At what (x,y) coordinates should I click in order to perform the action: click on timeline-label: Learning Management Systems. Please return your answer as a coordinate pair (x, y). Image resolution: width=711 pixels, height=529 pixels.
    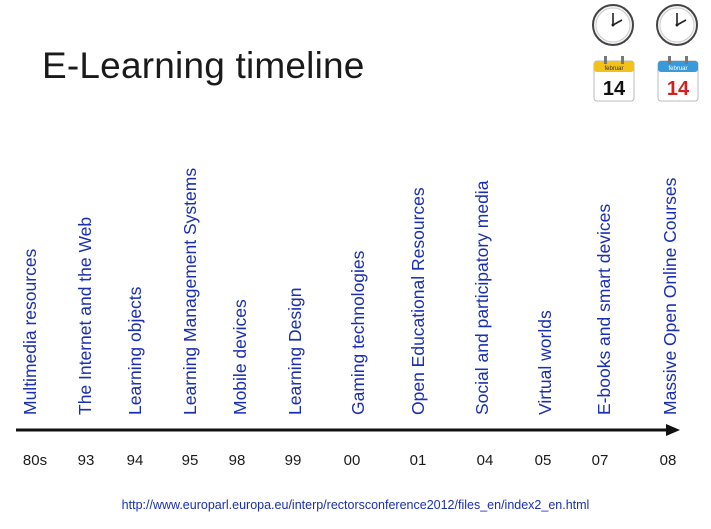
    Looking at the image, I should click on (190, 291).